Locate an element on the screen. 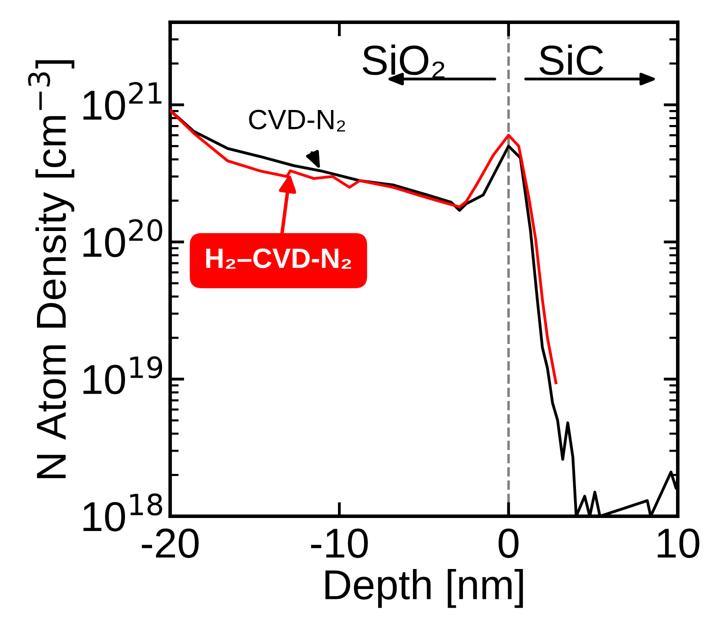 This screenshot has width=706, height=635. y-axis-title: N Atom Density [cm$^{−3}$] is located at coordinates (51, 269).